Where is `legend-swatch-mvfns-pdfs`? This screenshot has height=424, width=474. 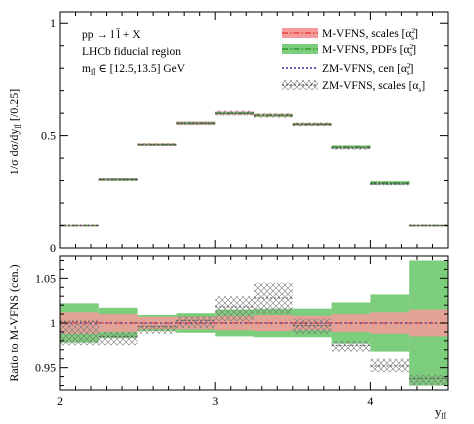
legend-swatch-mvfns-pdfs is located at coordinates (300, 49).